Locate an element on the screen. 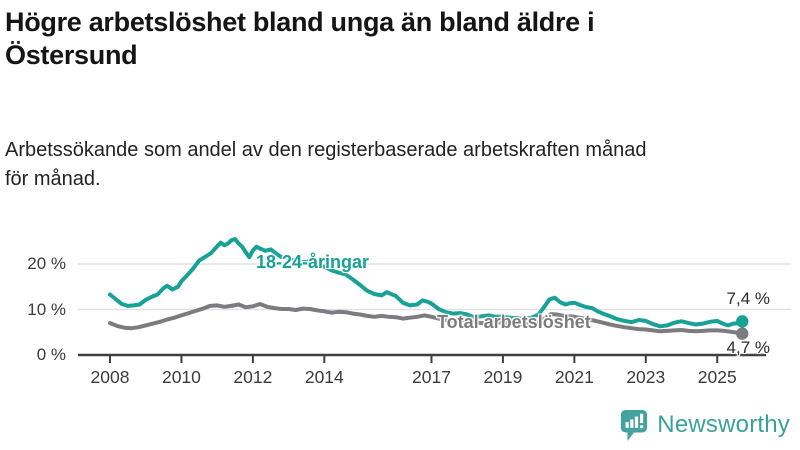 This screenshot has height=450, width=800. series-line-total is located at coordinates (426, 319).